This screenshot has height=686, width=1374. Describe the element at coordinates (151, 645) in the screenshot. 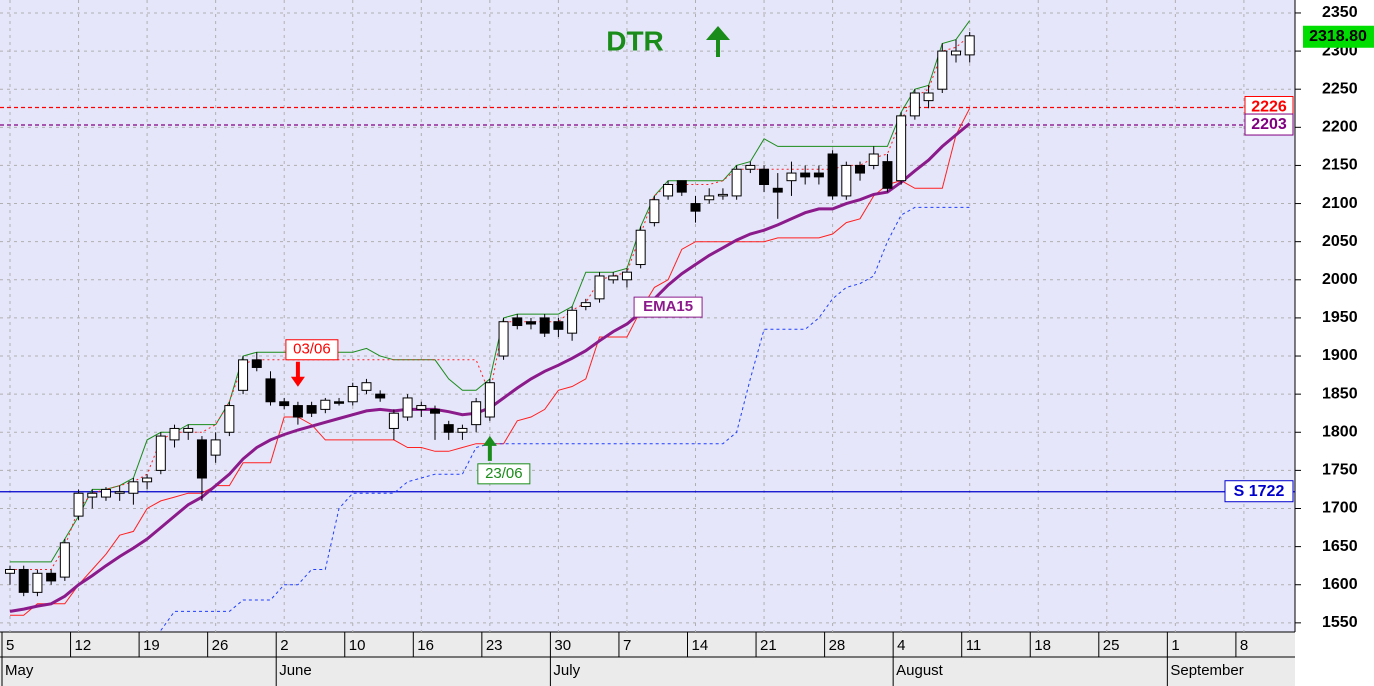

I see `x-tick-label: 19` at that location.